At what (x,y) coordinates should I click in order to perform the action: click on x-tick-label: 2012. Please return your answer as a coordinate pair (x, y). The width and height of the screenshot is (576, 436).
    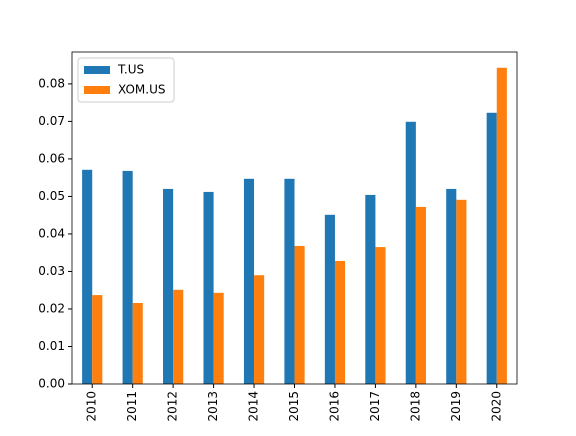
    Looking at the image, I should click on (173, 406).